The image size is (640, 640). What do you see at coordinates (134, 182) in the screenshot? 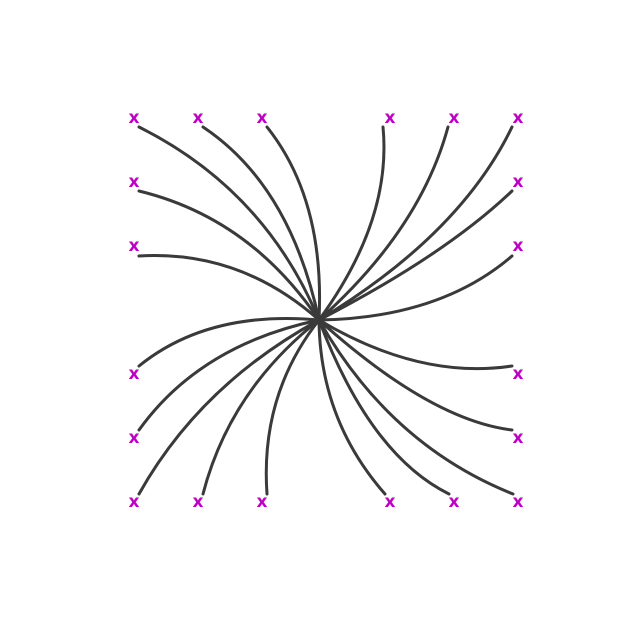
I see `marker-left-1: x` at bounding box center [134, 182].